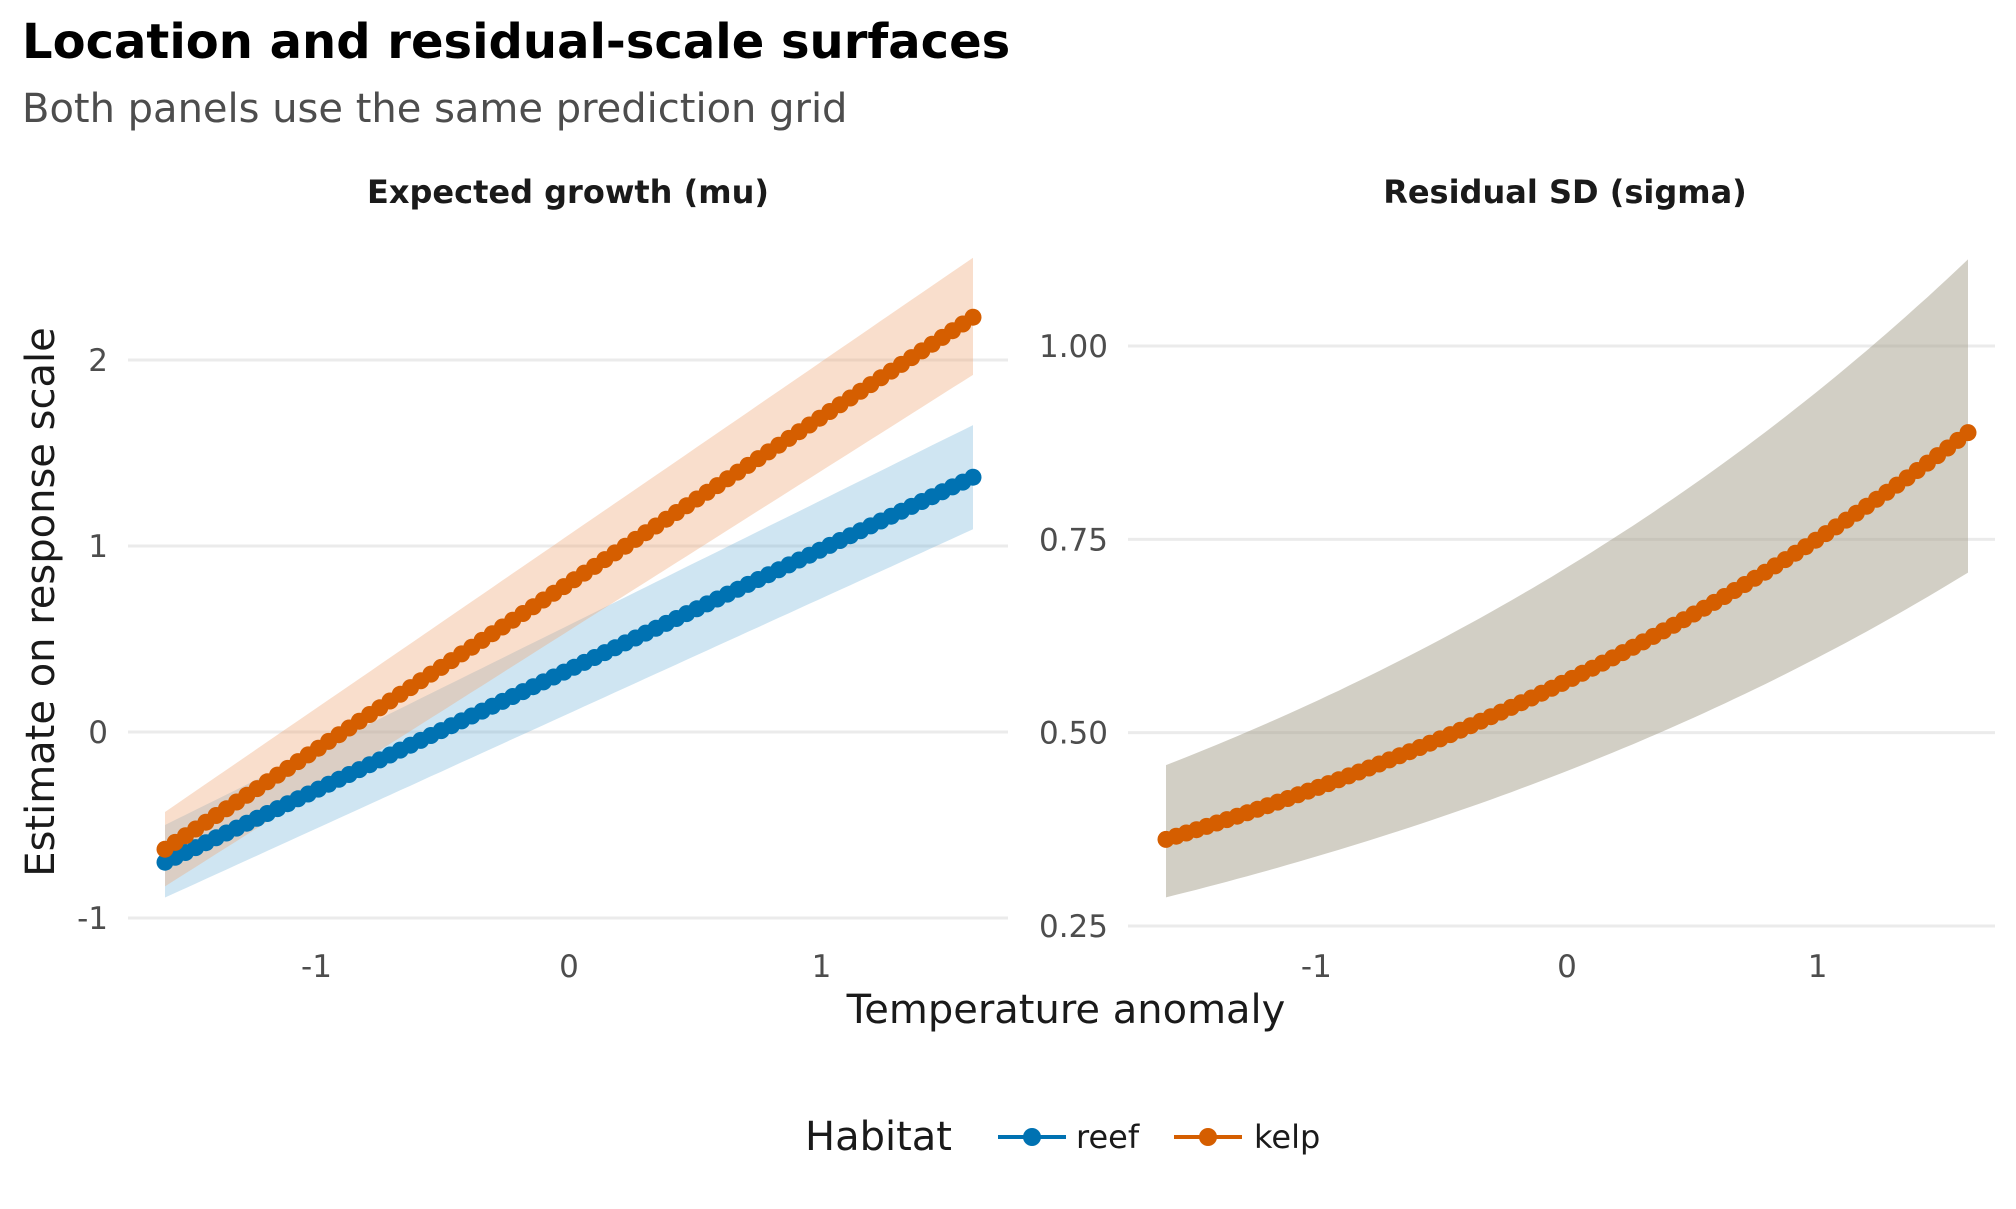 The height and width of the screenshot is (1209, 2016). Describe the element at coordinates (1247, 1137) in the screenshot. I see `legend-item-kelp: kelp` at that location.